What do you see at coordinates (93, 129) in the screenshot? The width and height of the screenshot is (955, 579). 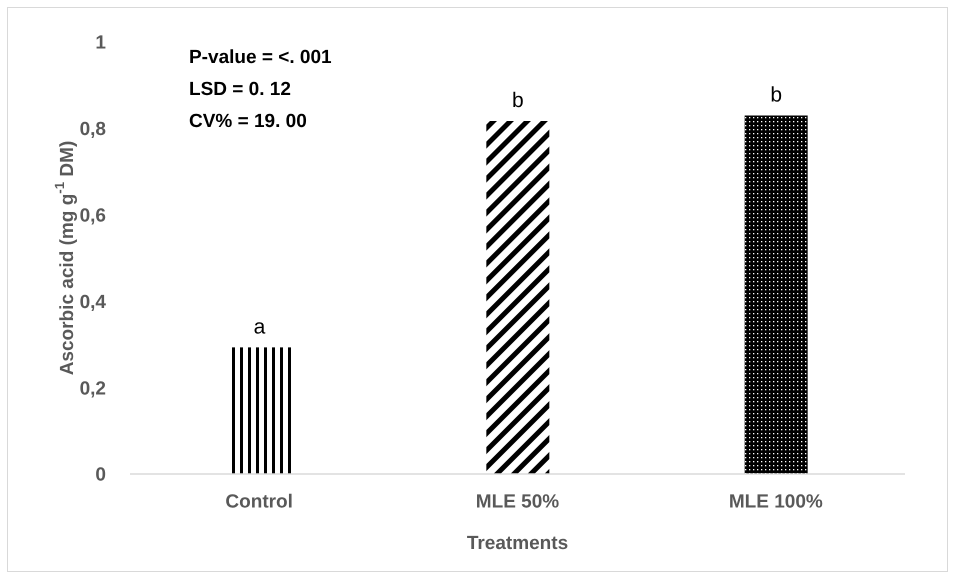 I see `y-tick-label: 0,8` at bounding box center [93, 129].